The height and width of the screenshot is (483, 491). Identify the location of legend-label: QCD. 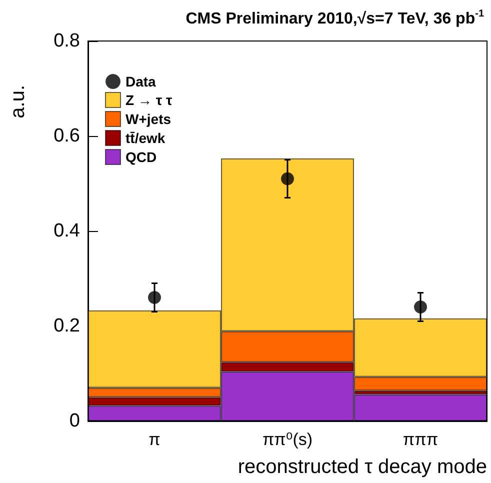
(141, 157).